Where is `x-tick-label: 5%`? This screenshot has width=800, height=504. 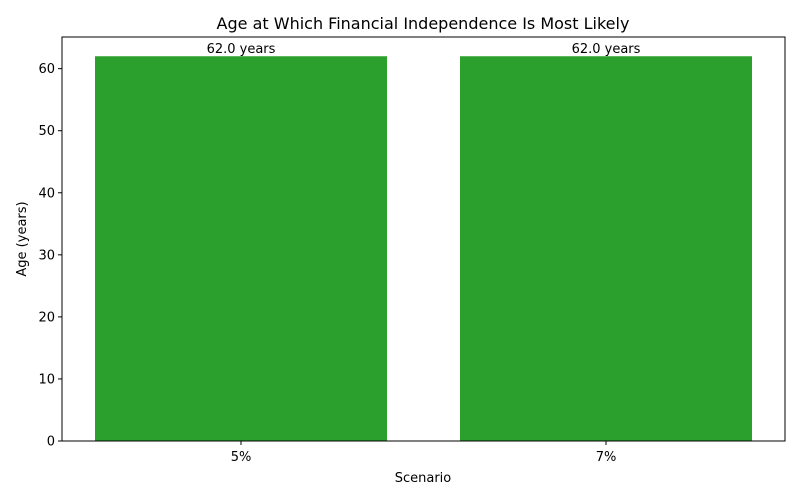
x-tick-label: 5% is located at coordinates (241, 457).